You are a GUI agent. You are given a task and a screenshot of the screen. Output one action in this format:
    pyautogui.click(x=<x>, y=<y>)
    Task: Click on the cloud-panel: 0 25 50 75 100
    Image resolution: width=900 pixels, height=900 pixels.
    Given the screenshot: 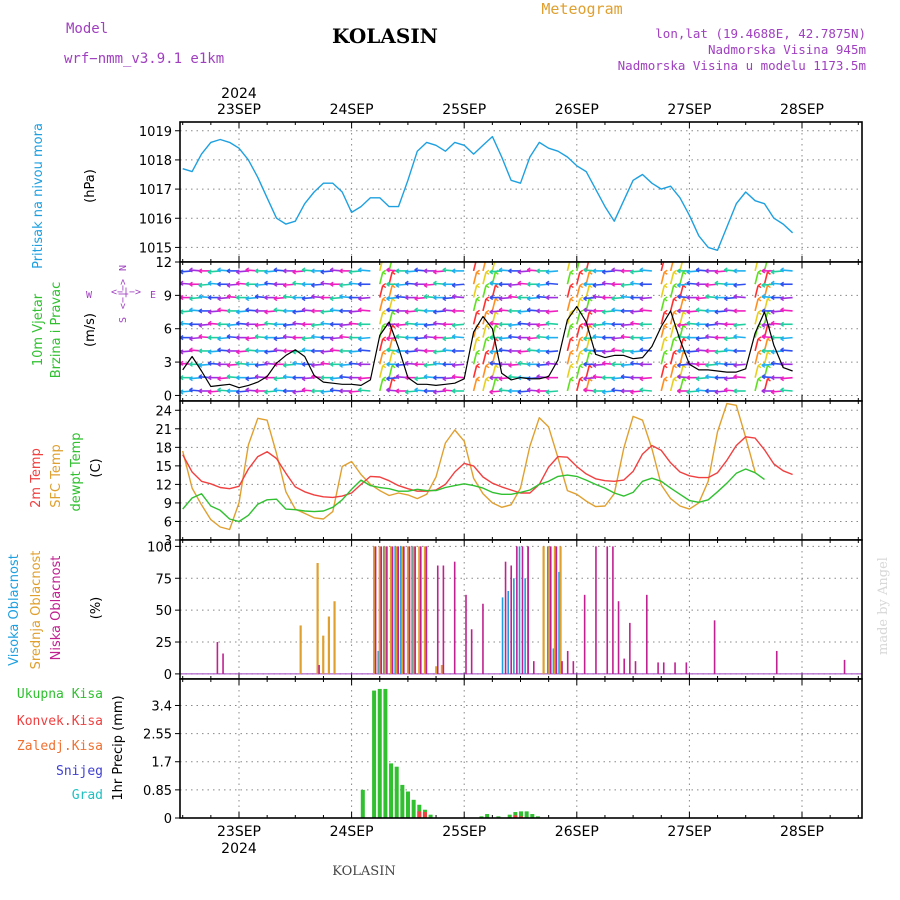 What is the action you would take?
    pyautogui.click(x=505, y=611)
    